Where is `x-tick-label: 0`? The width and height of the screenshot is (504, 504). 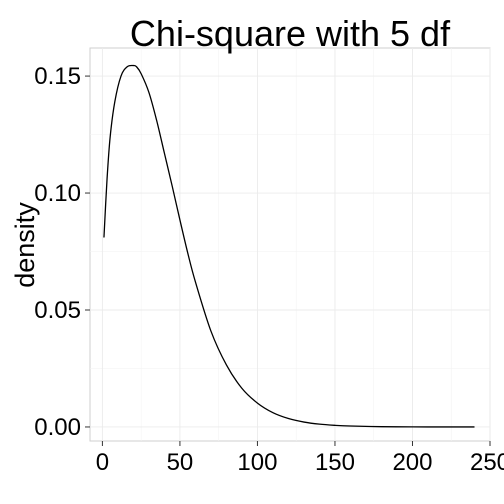 x-tick-label: 0 is located at coordinates (102, 462).